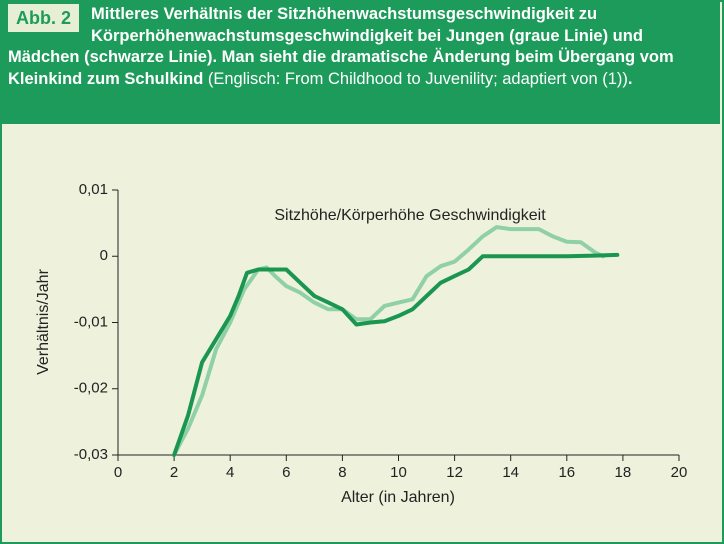  What do you see at coordinates (623, 472) in the screenshot?
I see `x-tick-label: 18` at bounding box center [623, 472].